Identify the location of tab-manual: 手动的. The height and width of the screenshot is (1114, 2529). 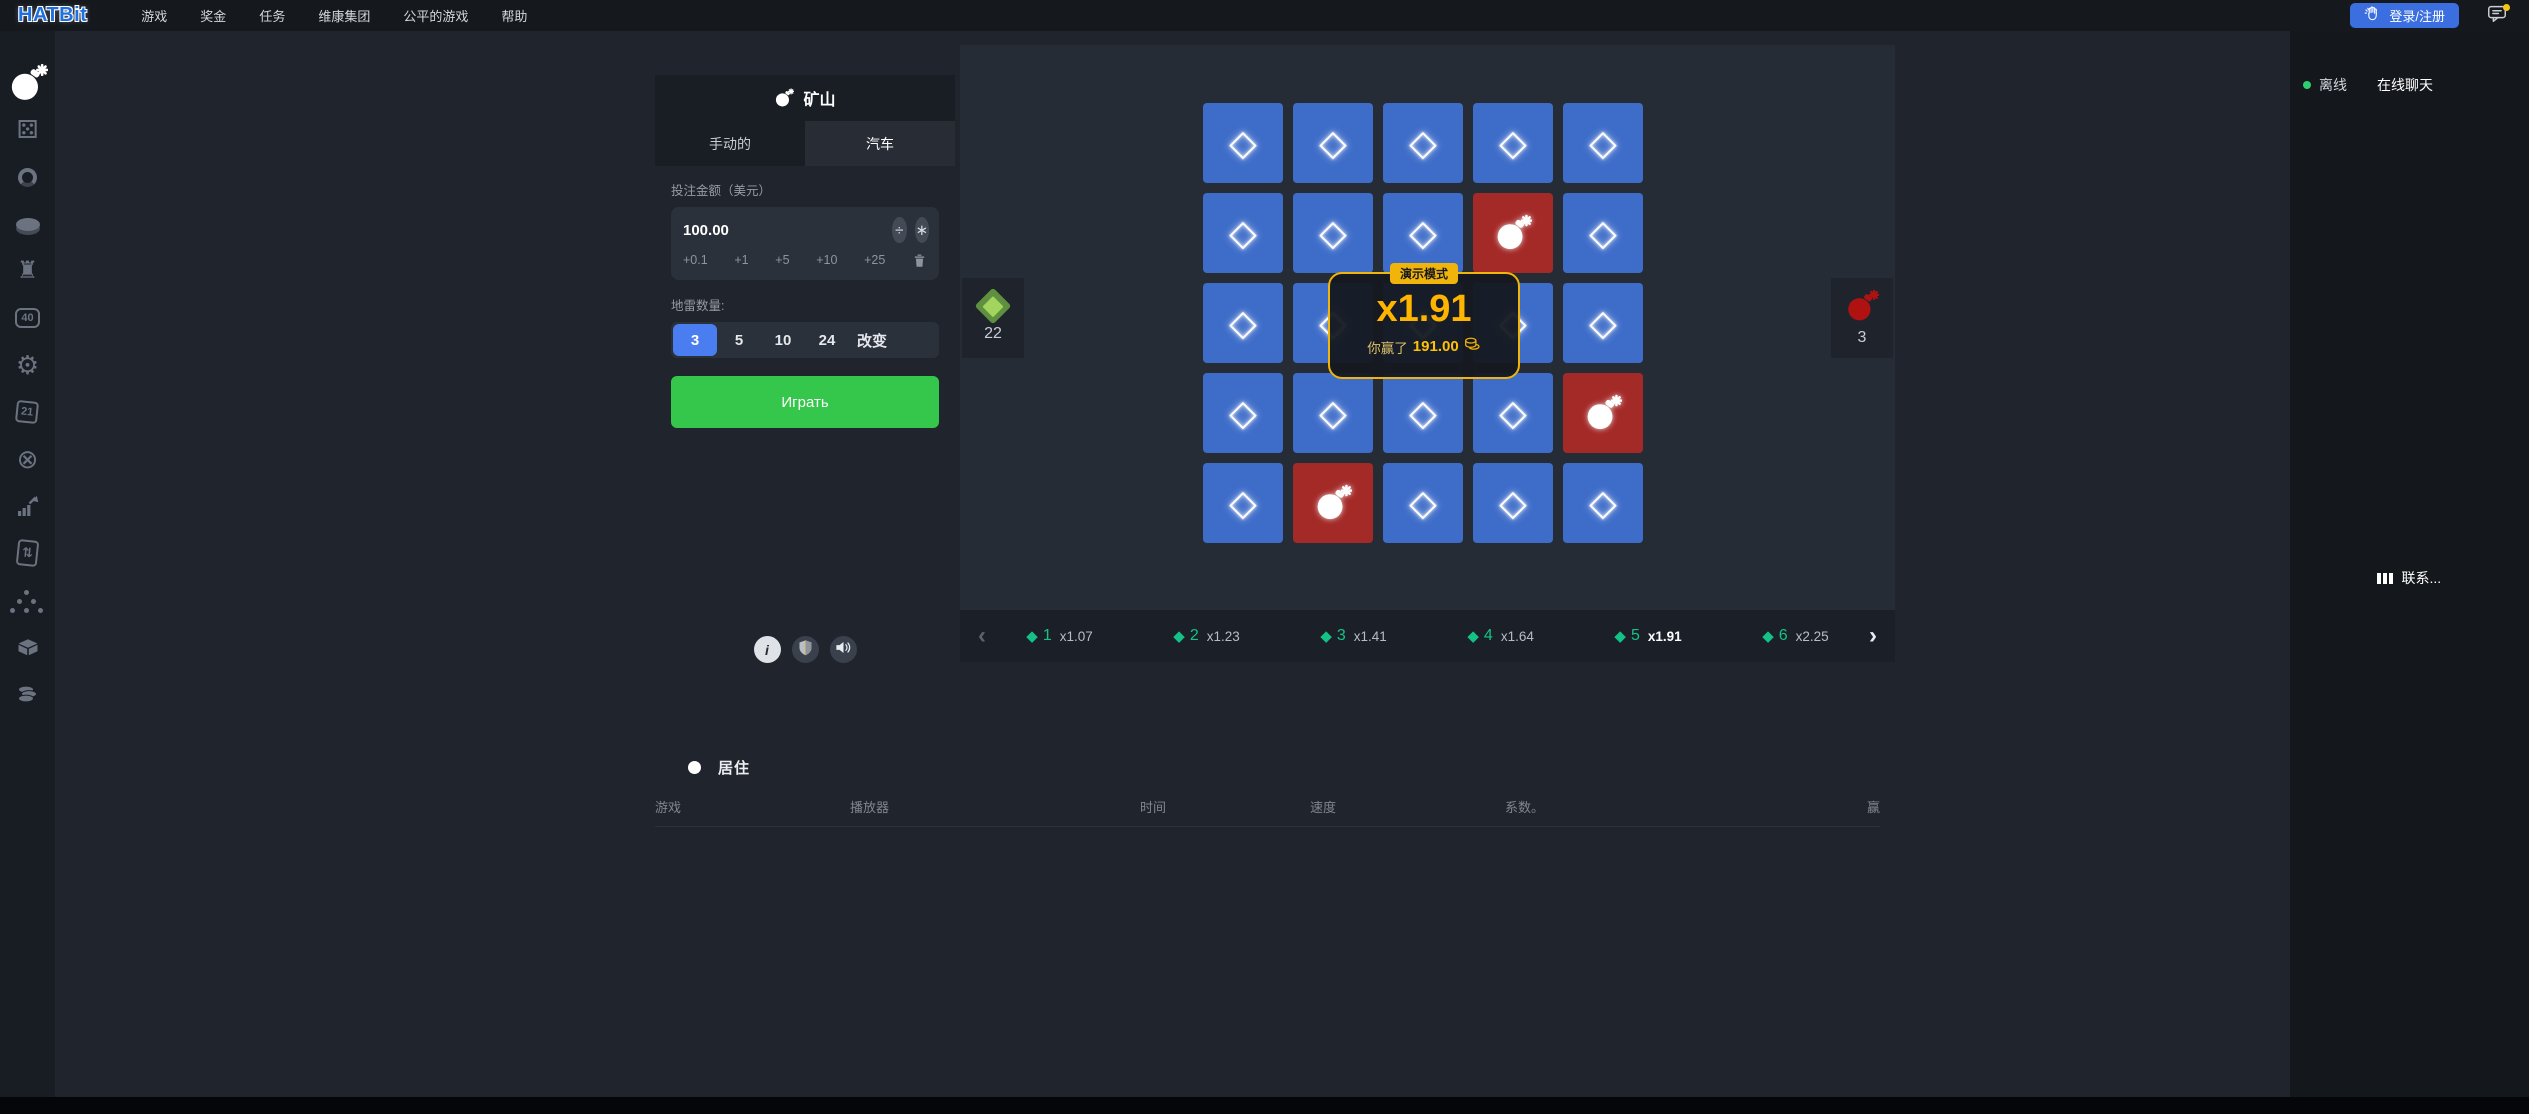
(730, 143).